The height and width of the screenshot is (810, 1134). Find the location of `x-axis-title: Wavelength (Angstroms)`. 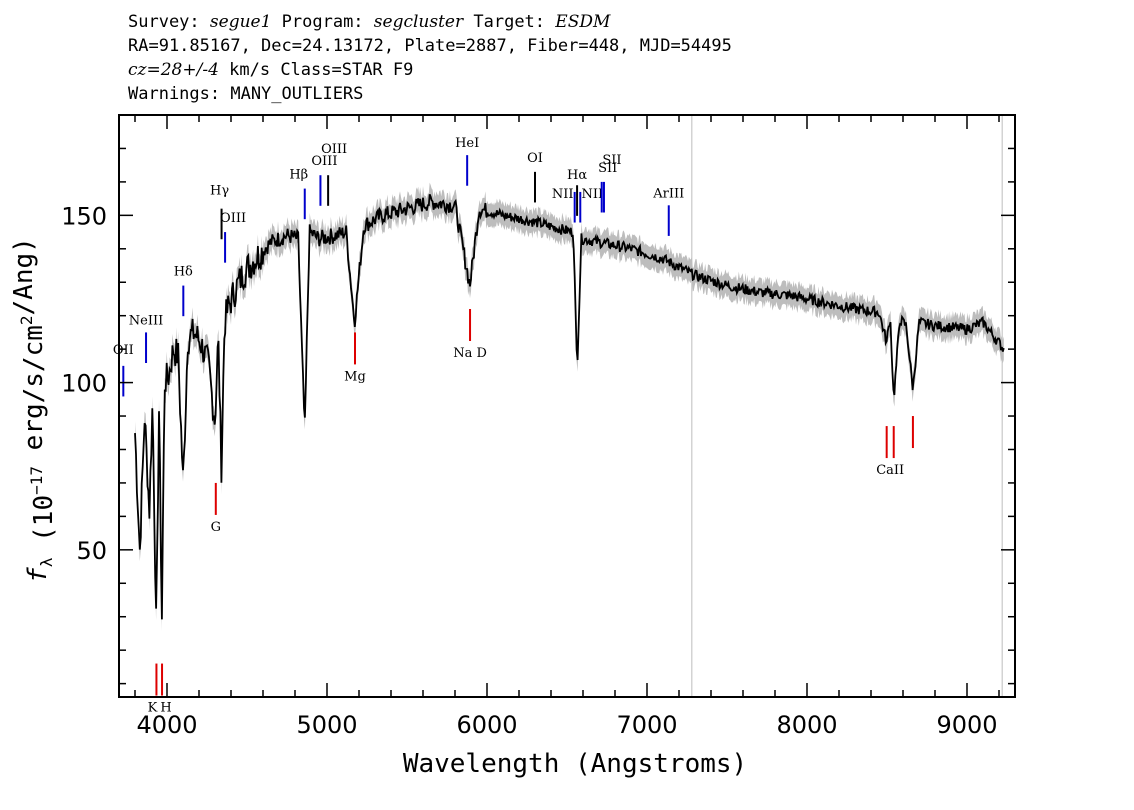

x-axis-title: Wavelength (Angstroms) is located at coordinates (575, 764).